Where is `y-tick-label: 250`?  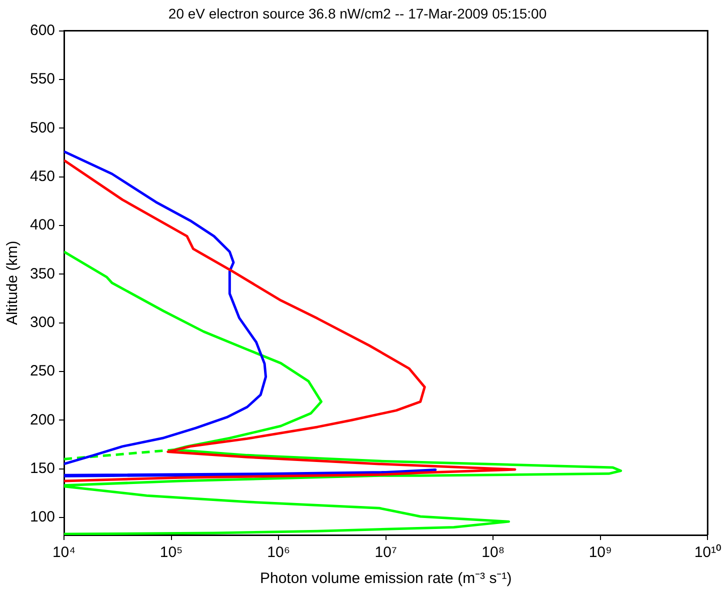 y-tick-label: 250 is located at coordinates (43, 371).